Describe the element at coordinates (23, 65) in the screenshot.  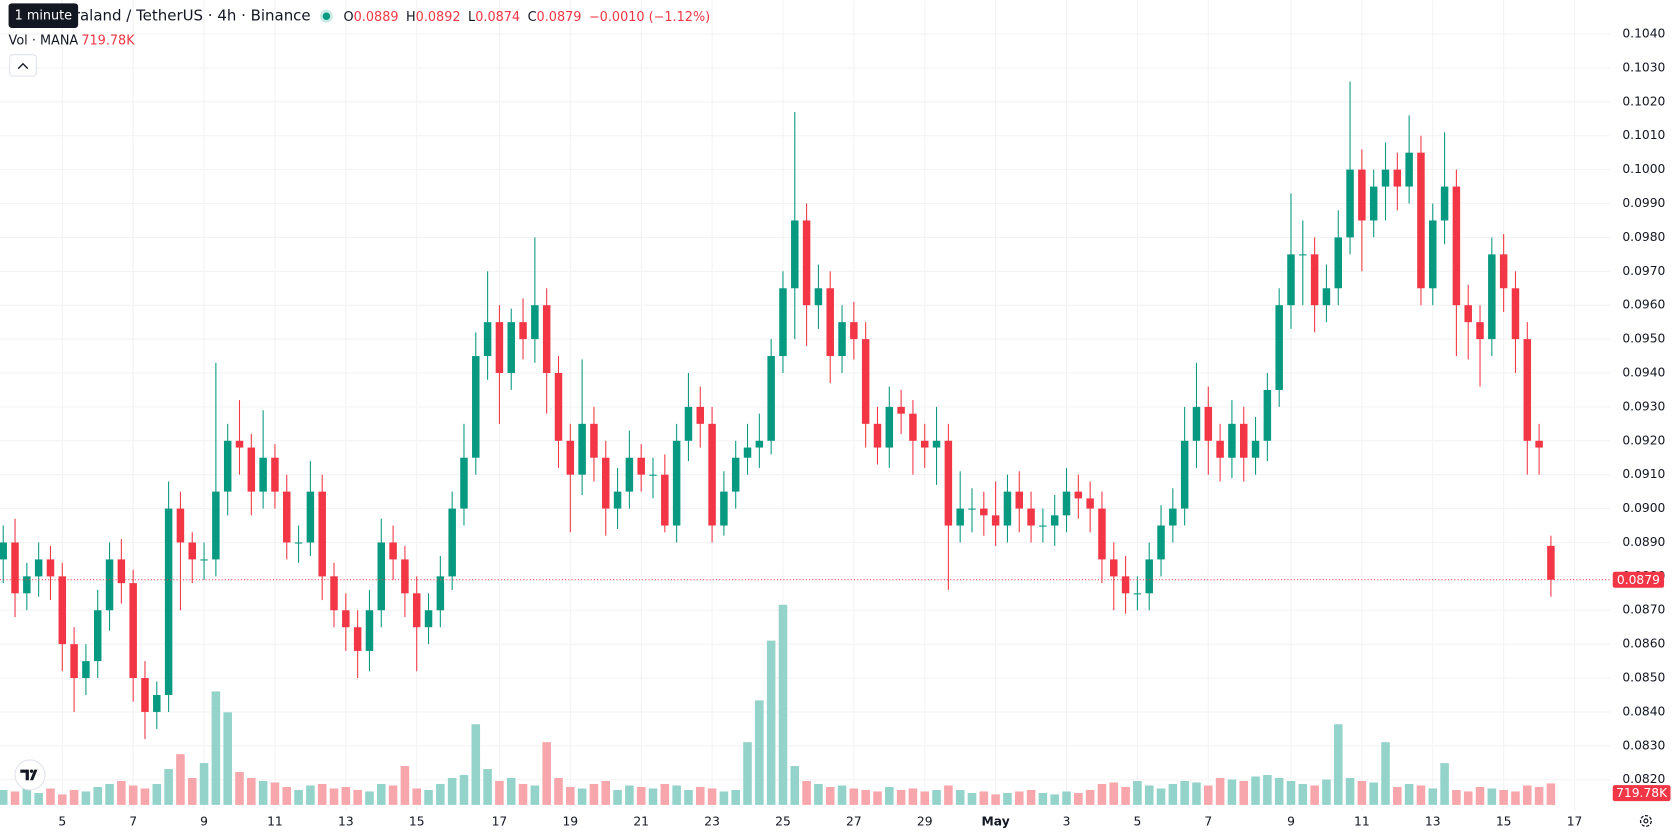
I see `collapse-button` at that location.